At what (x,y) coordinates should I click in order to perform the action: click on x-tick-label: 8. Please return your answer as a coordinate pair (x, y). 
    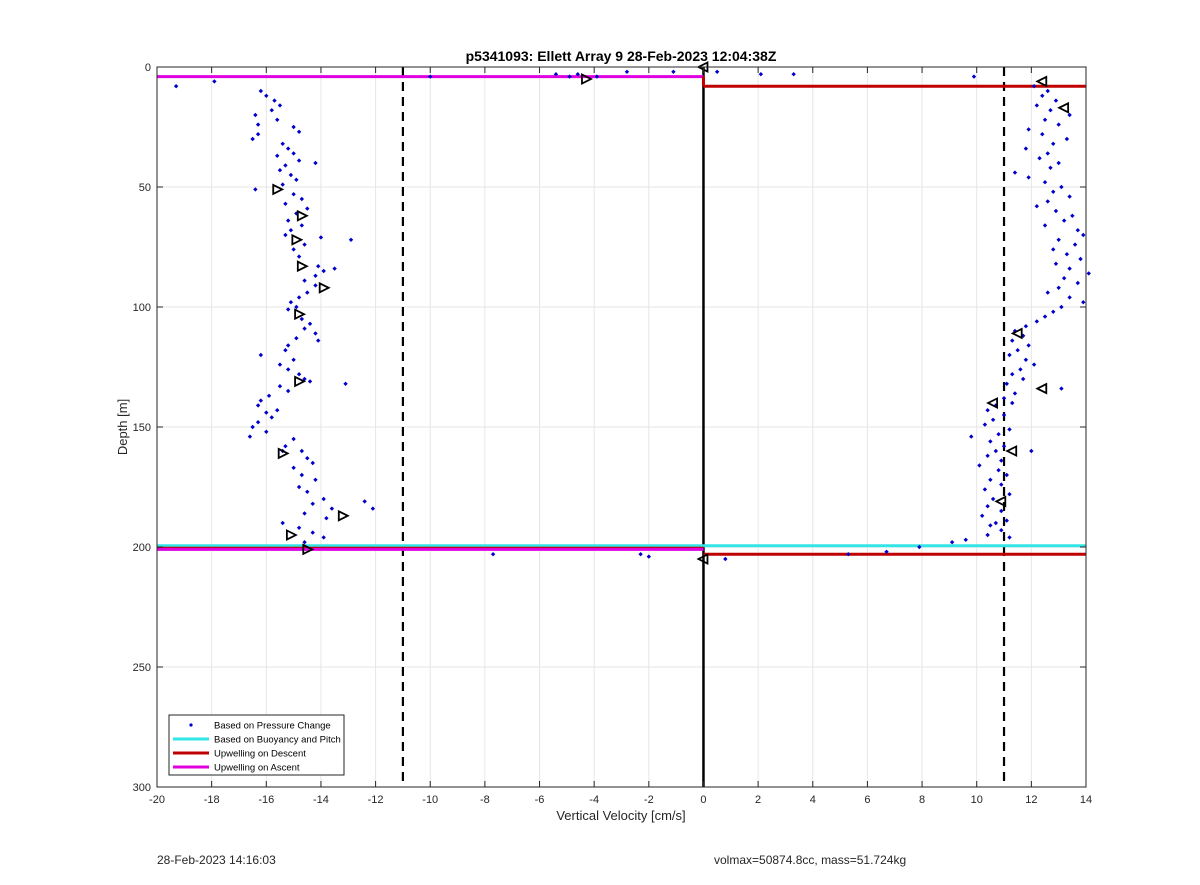
    Looking at the image, I should click on (922, 800).